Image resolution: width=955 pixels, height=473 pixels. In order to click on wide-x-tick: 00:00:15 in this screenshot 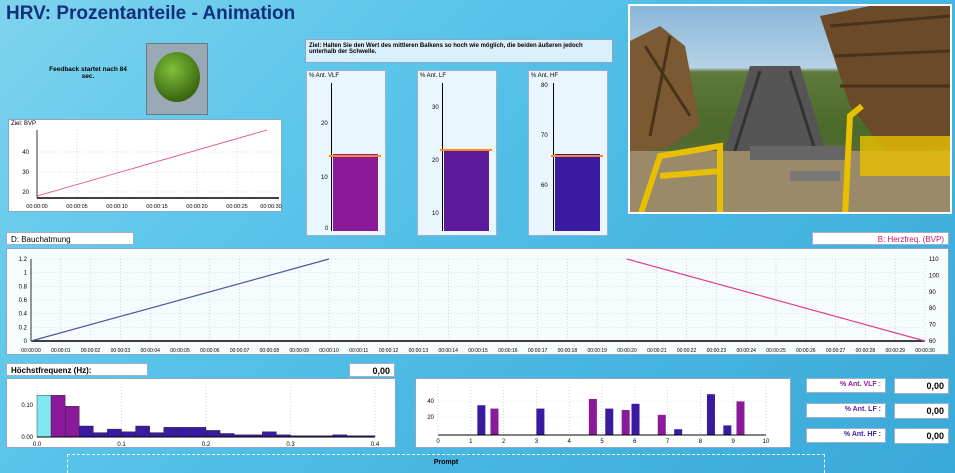, I will do `click(478, 351)`.